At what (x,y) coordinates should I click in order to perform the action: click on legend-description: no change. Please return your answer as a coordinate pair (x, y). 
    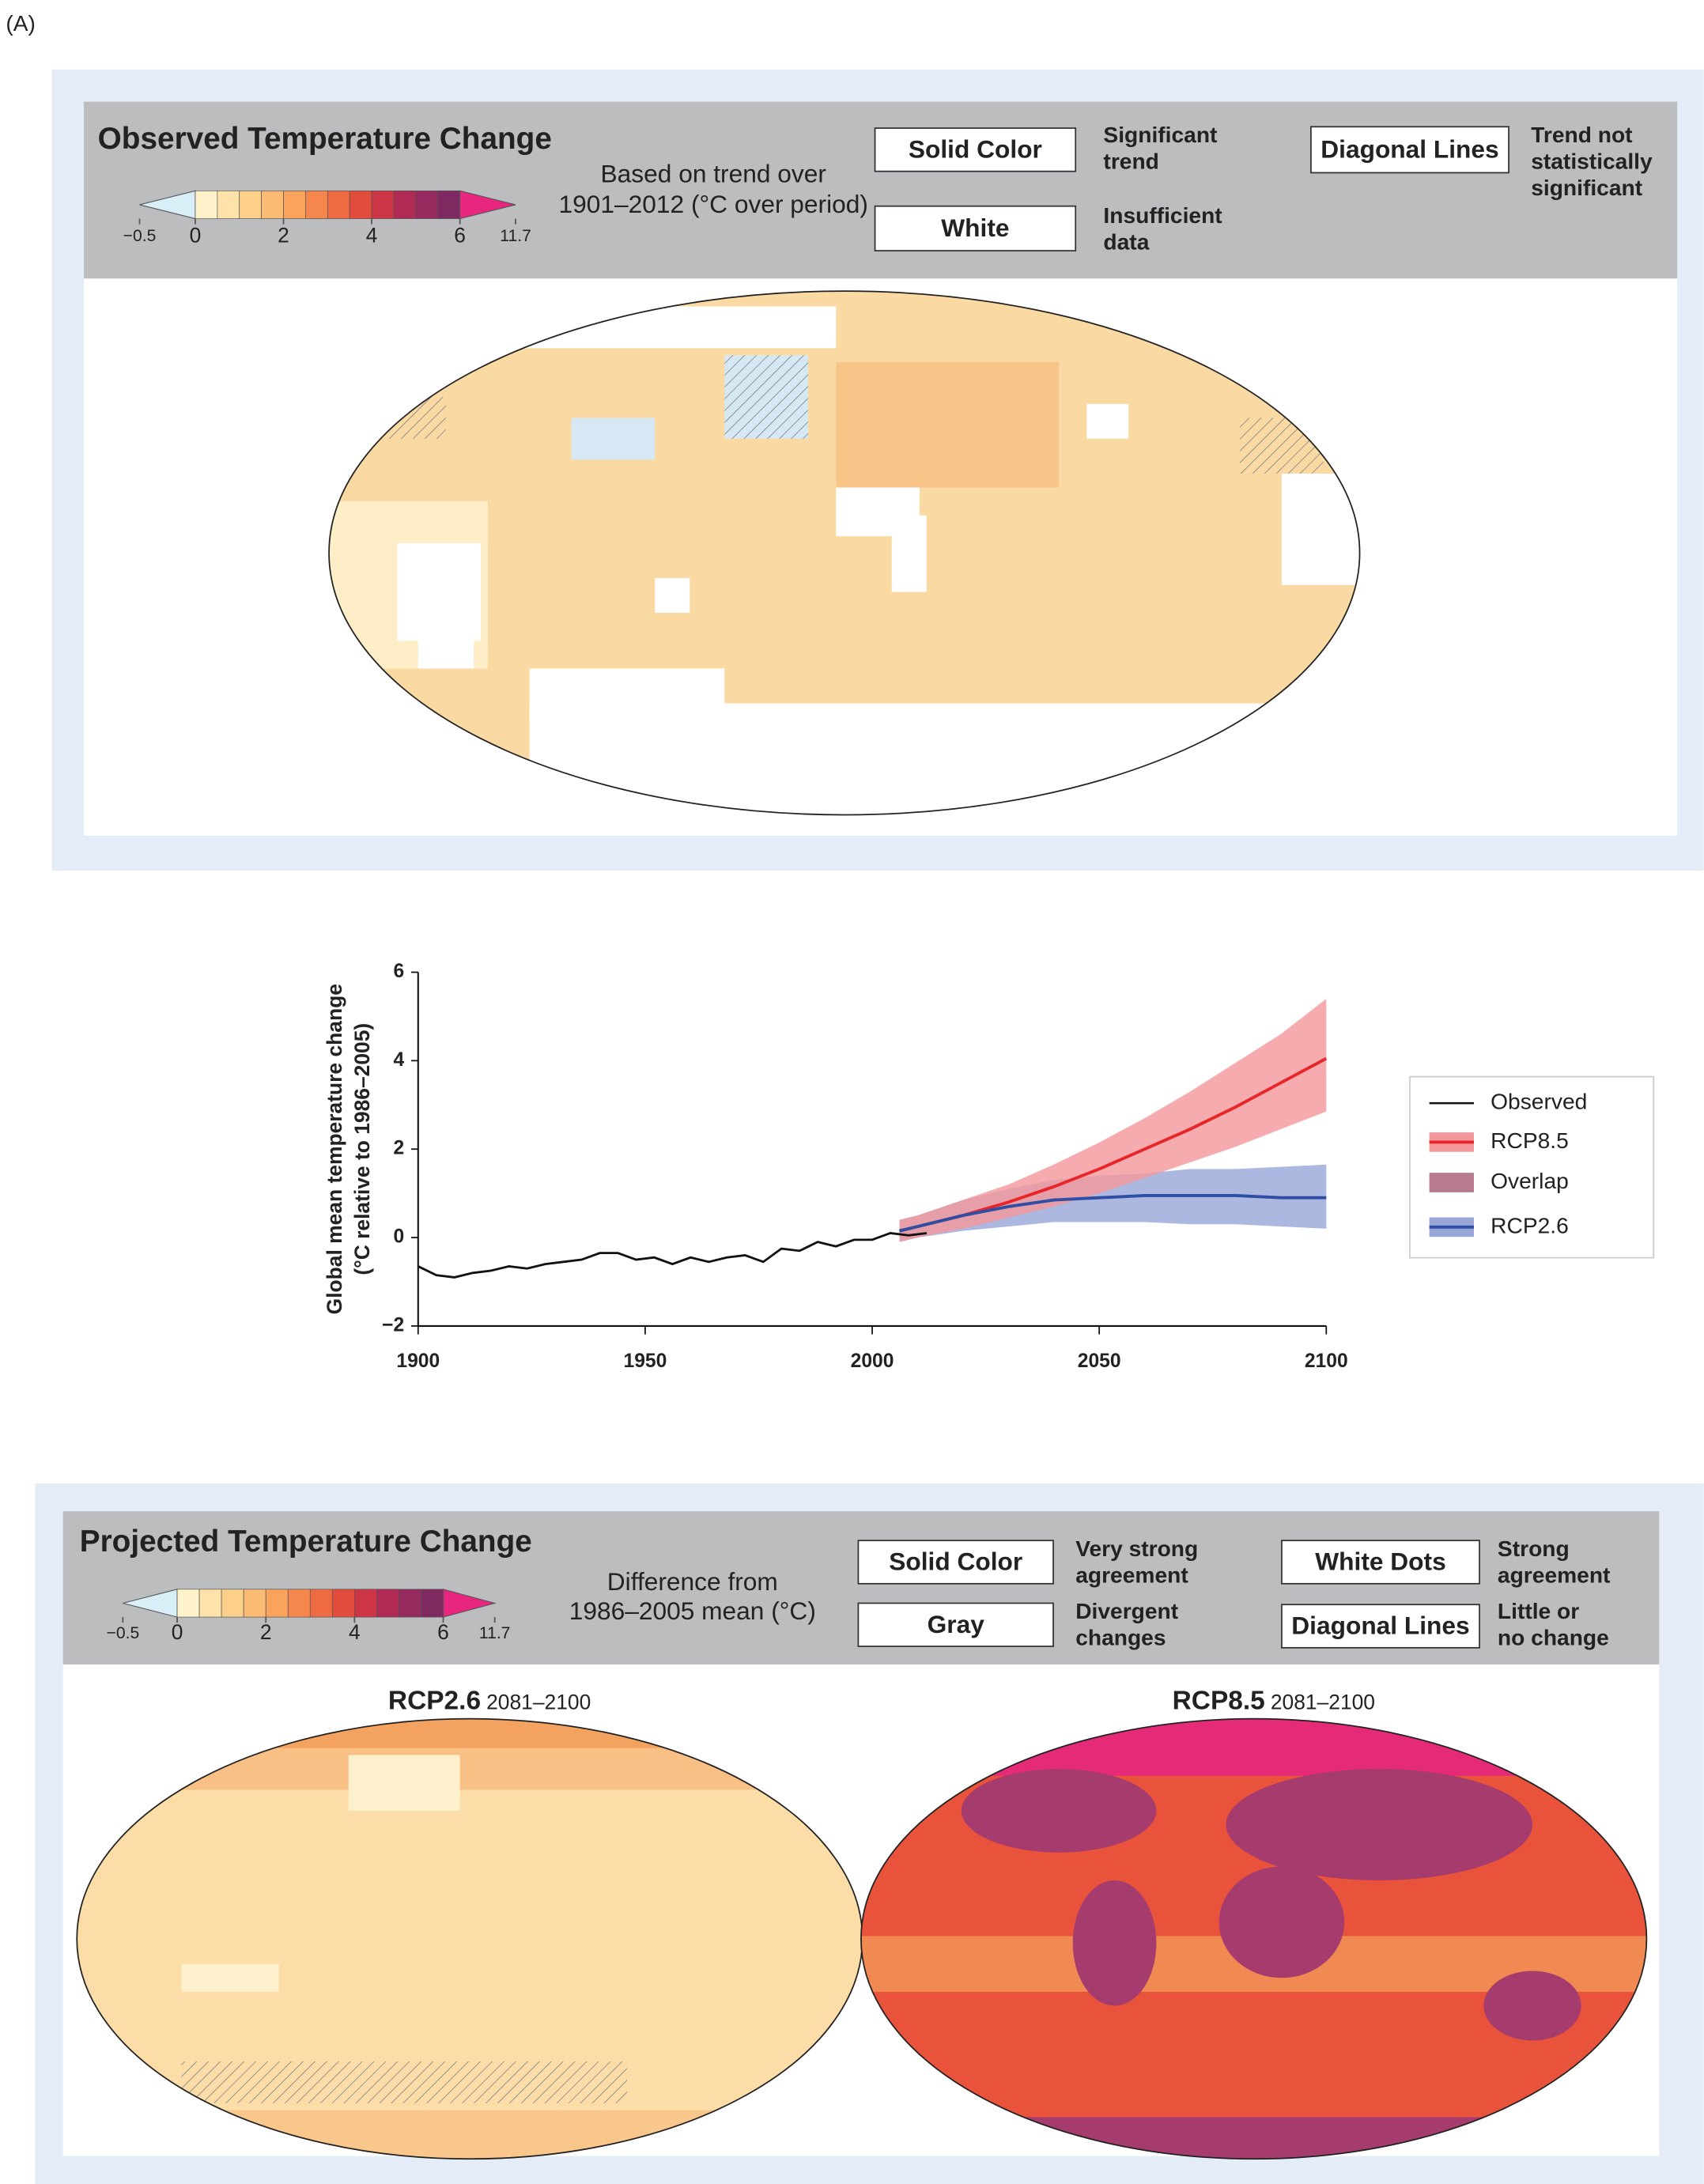
    Looking at the image, I should click on (1554, 1637).